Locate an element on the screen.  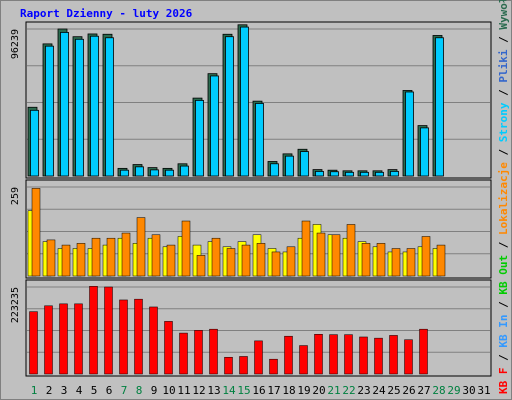
x-tick-label: 11 is located at coordinates (183, 390).